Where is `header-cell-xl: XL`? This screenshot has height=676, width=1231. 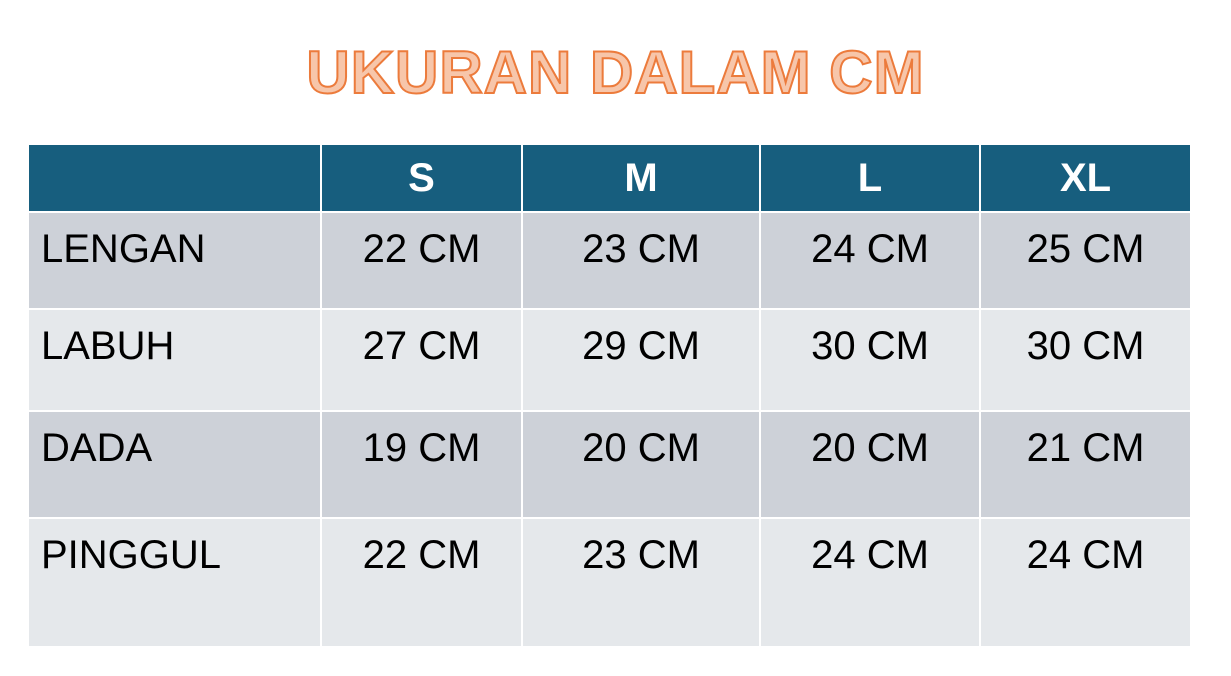 header-cell-xl: XL is located at coordinates (1085, 178).